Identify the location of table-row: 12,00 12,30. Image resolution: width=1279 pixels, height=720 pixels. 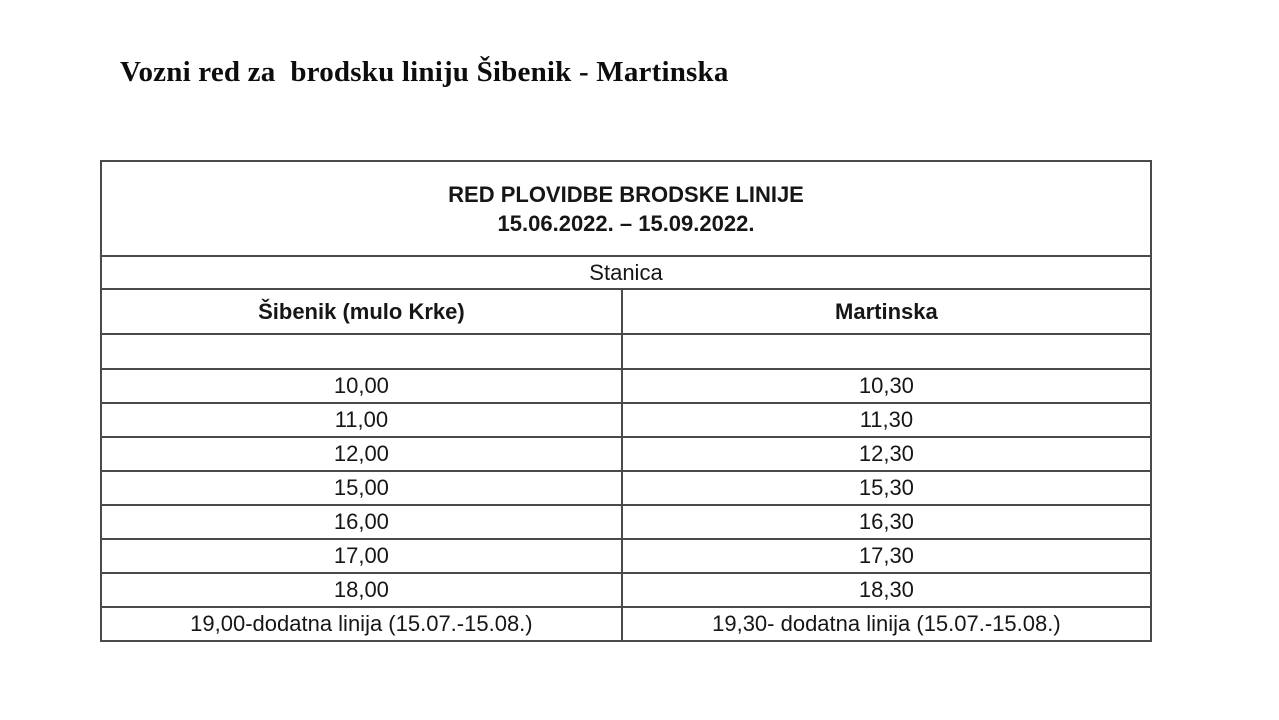
(626, 454).